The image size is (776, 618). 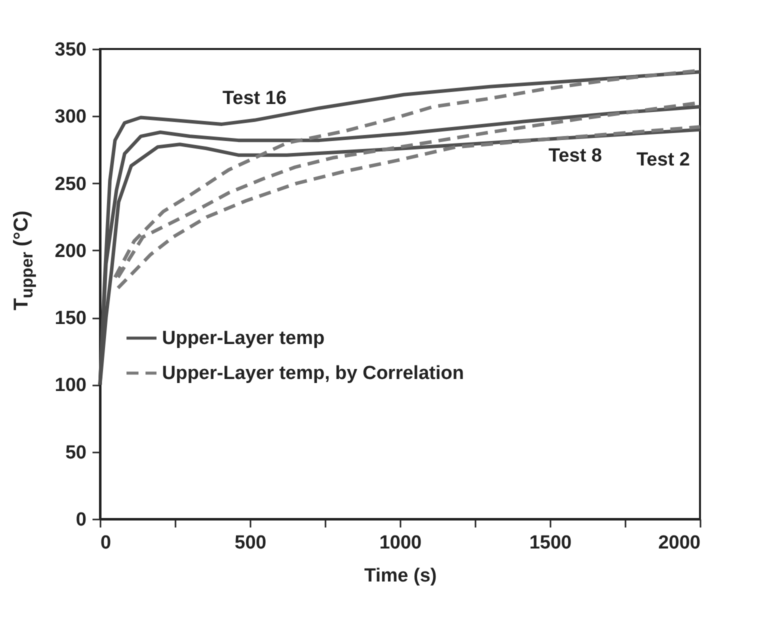 What do you see at coordinates (70, 184) in the screenshot?
I see `y-tick-label: 250` at bounding box center [70, 184].